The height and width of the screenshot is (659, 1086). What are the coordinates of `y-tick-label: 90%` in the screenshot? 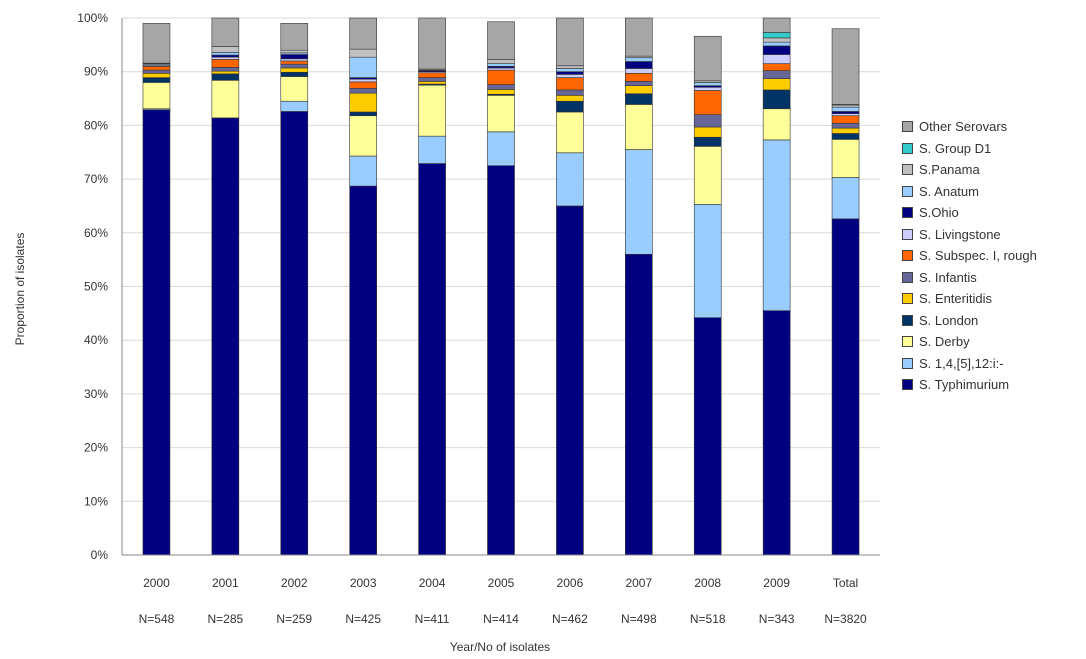 It's located at (96, 72).